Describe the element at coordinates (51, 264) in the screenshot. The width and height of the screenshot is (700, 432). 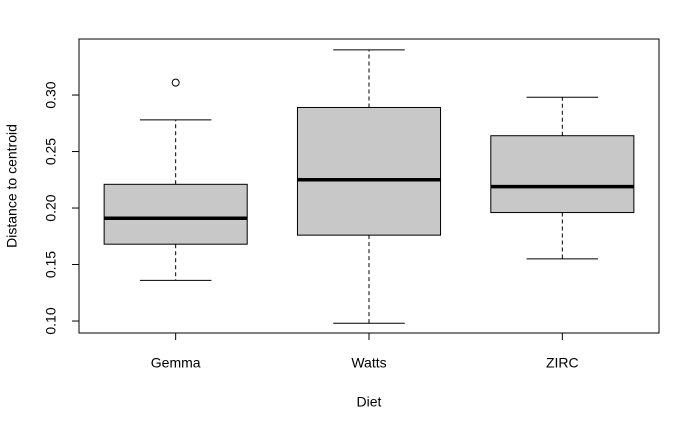
I see `y-tick-label: 0.15` at that location.